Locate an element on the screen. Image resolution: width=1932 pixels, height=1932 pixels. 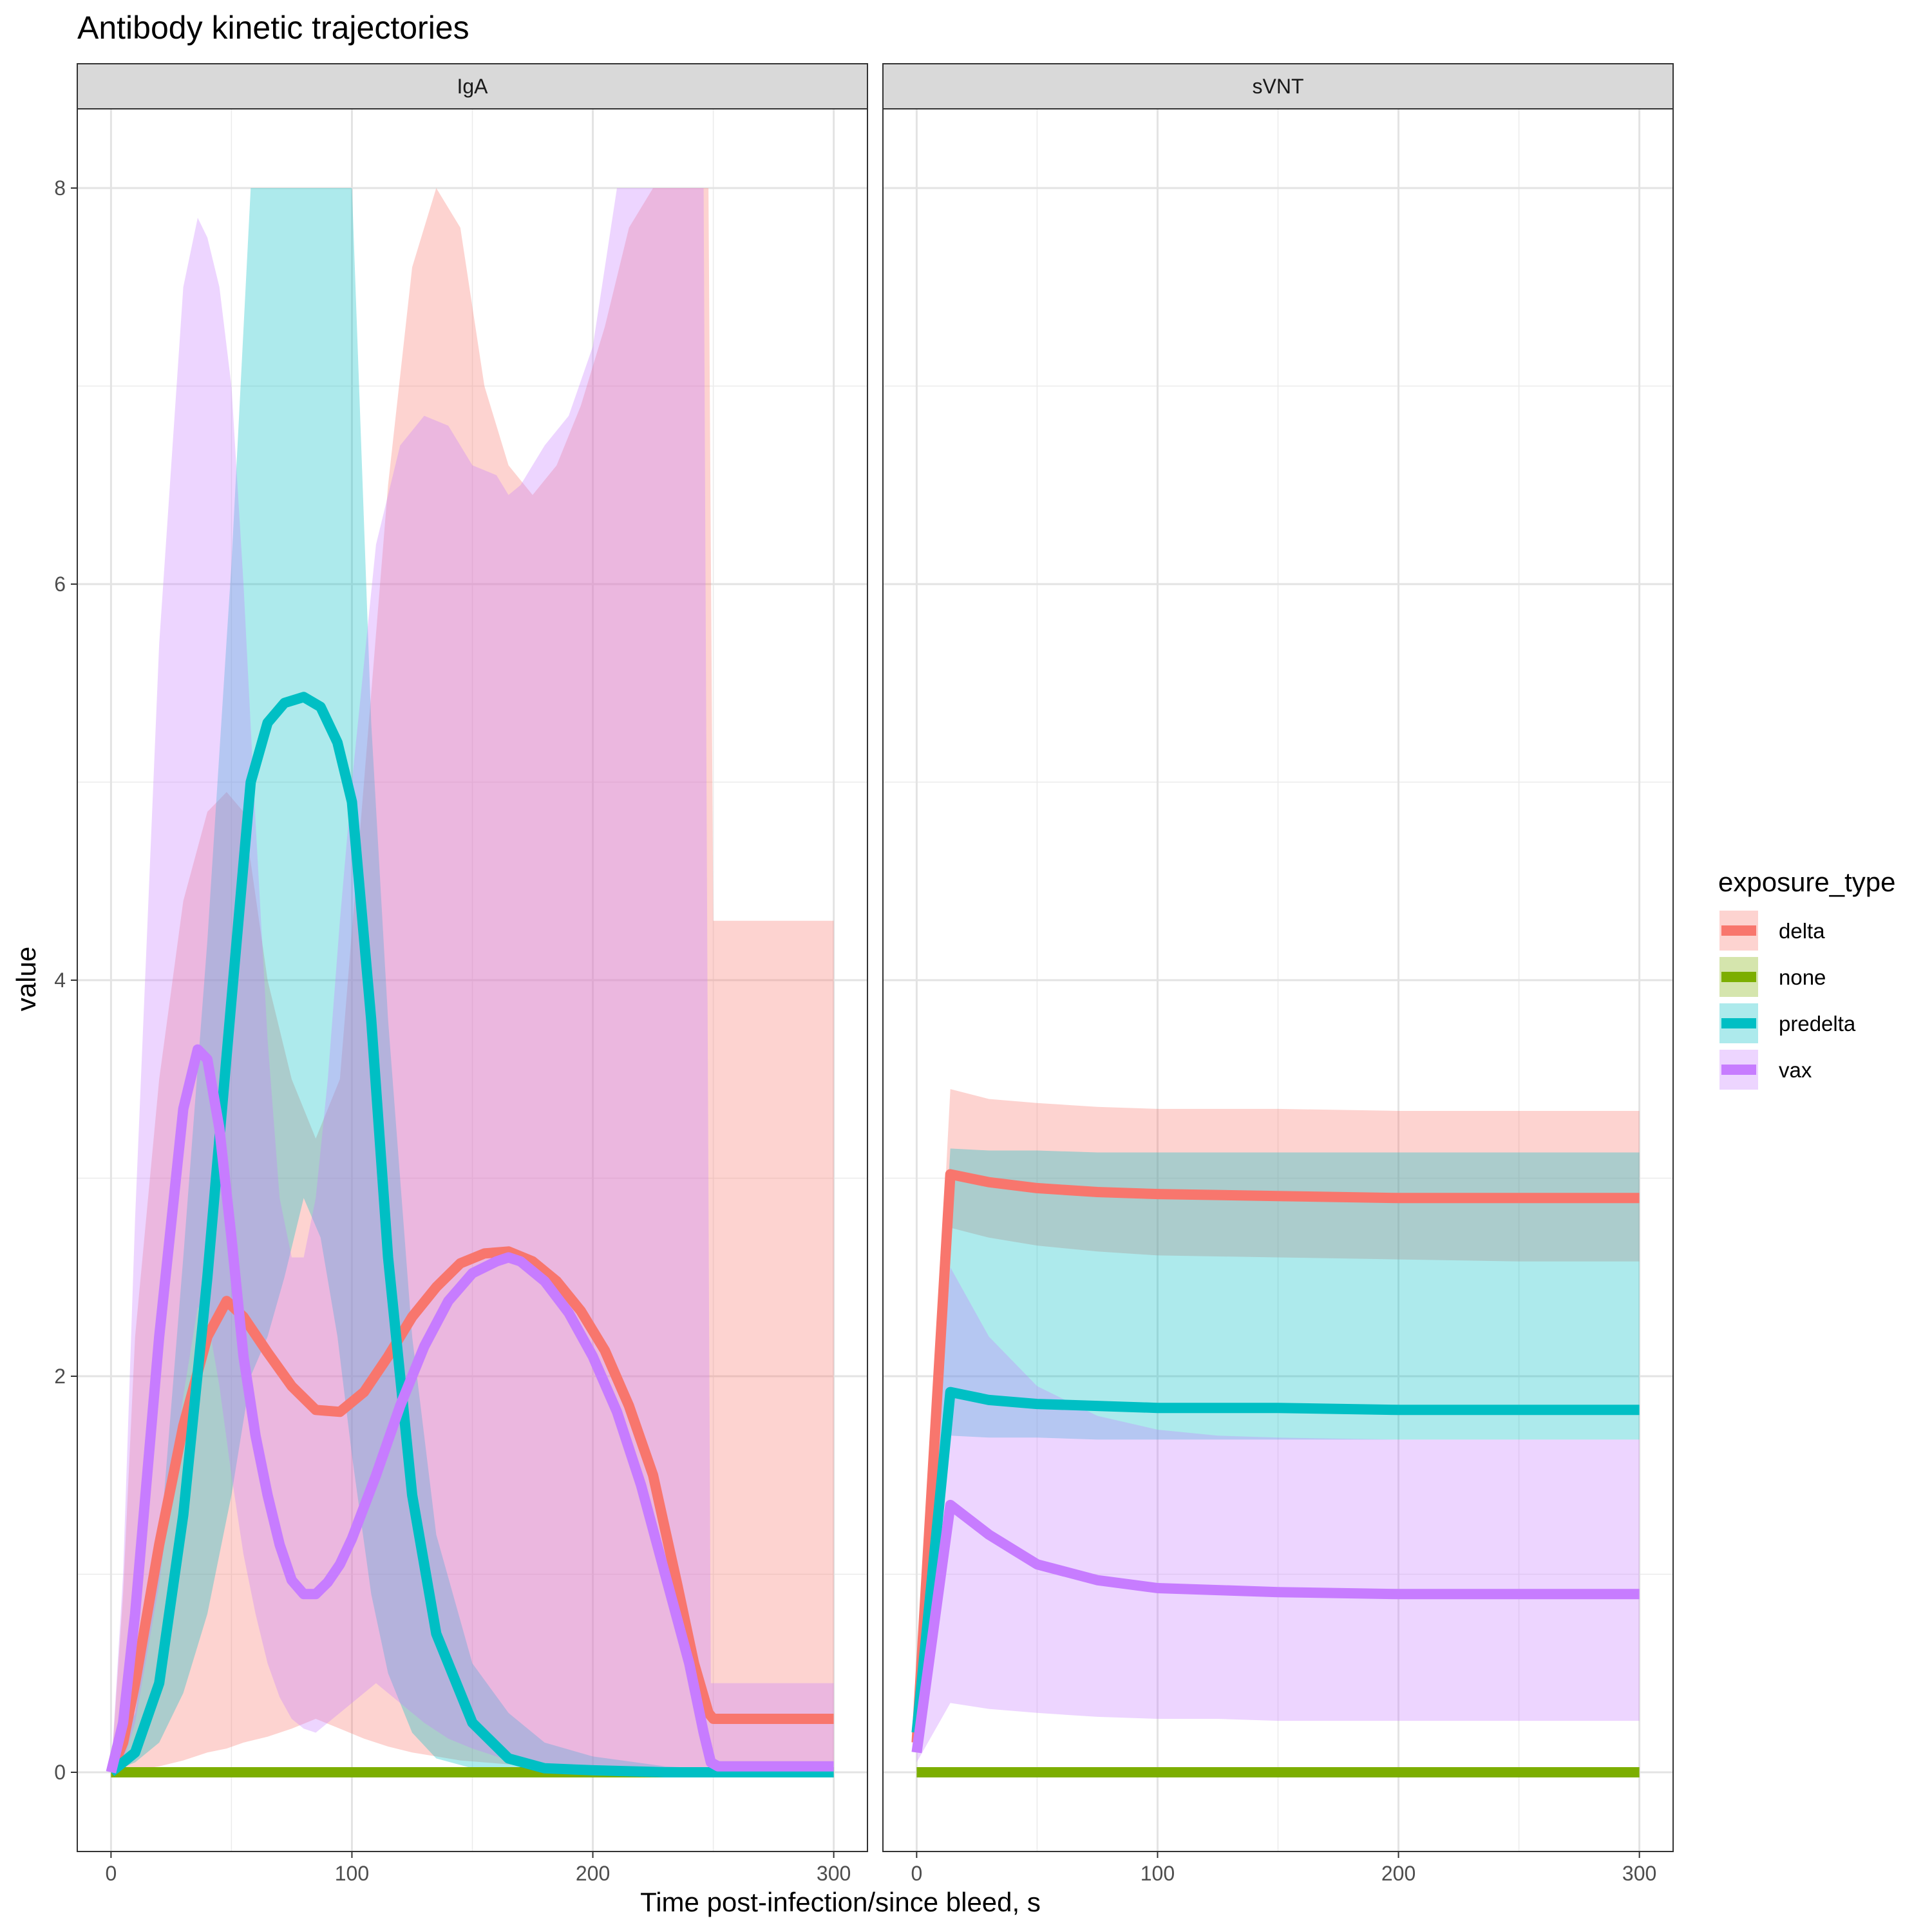
y-axis: 0 2 4 6 8 is located at coordinates (65, 980).